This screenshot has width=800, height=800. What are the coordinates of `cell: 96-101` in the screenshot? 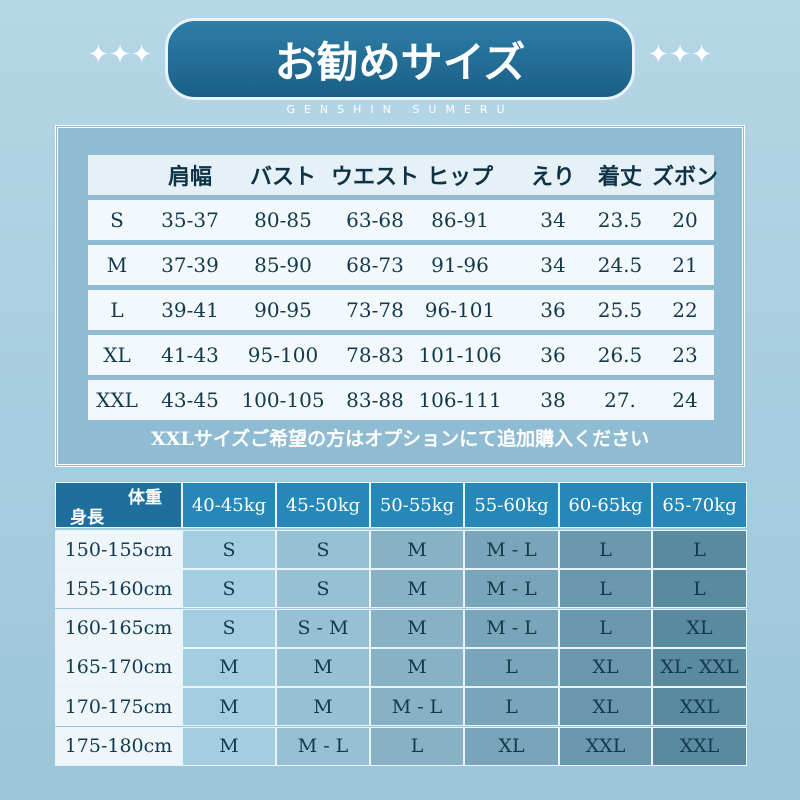 It's located at (460, 310).